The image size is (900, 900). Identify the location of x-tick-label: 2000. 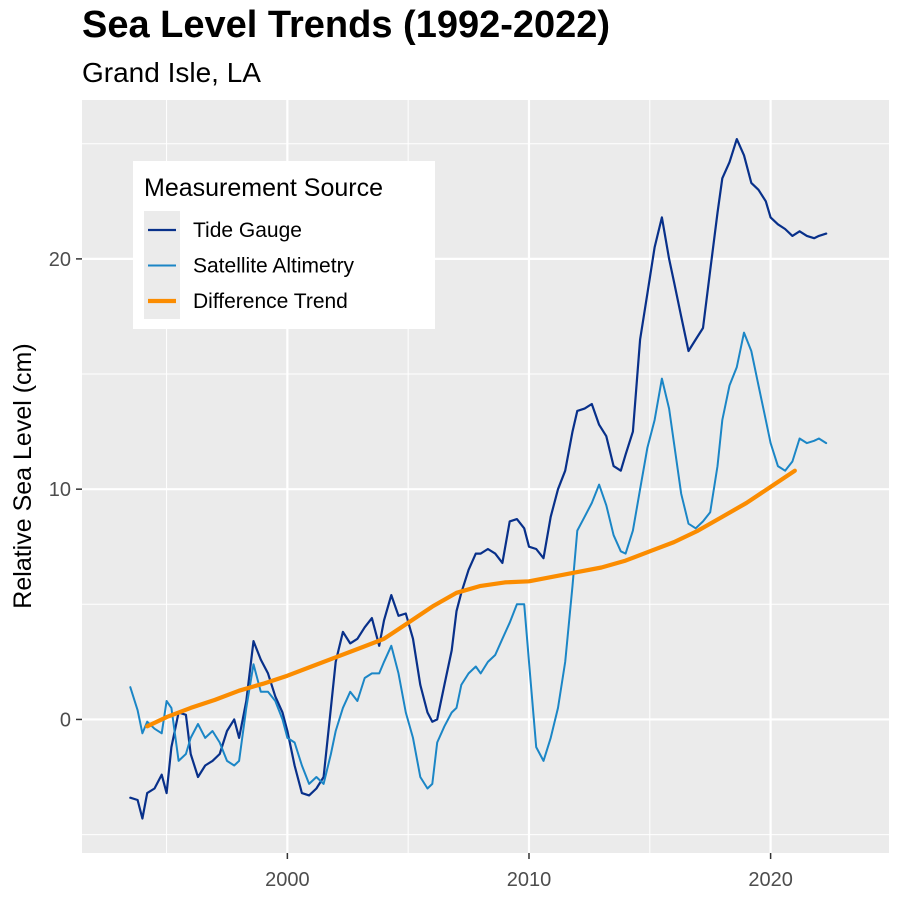
(287, 880).